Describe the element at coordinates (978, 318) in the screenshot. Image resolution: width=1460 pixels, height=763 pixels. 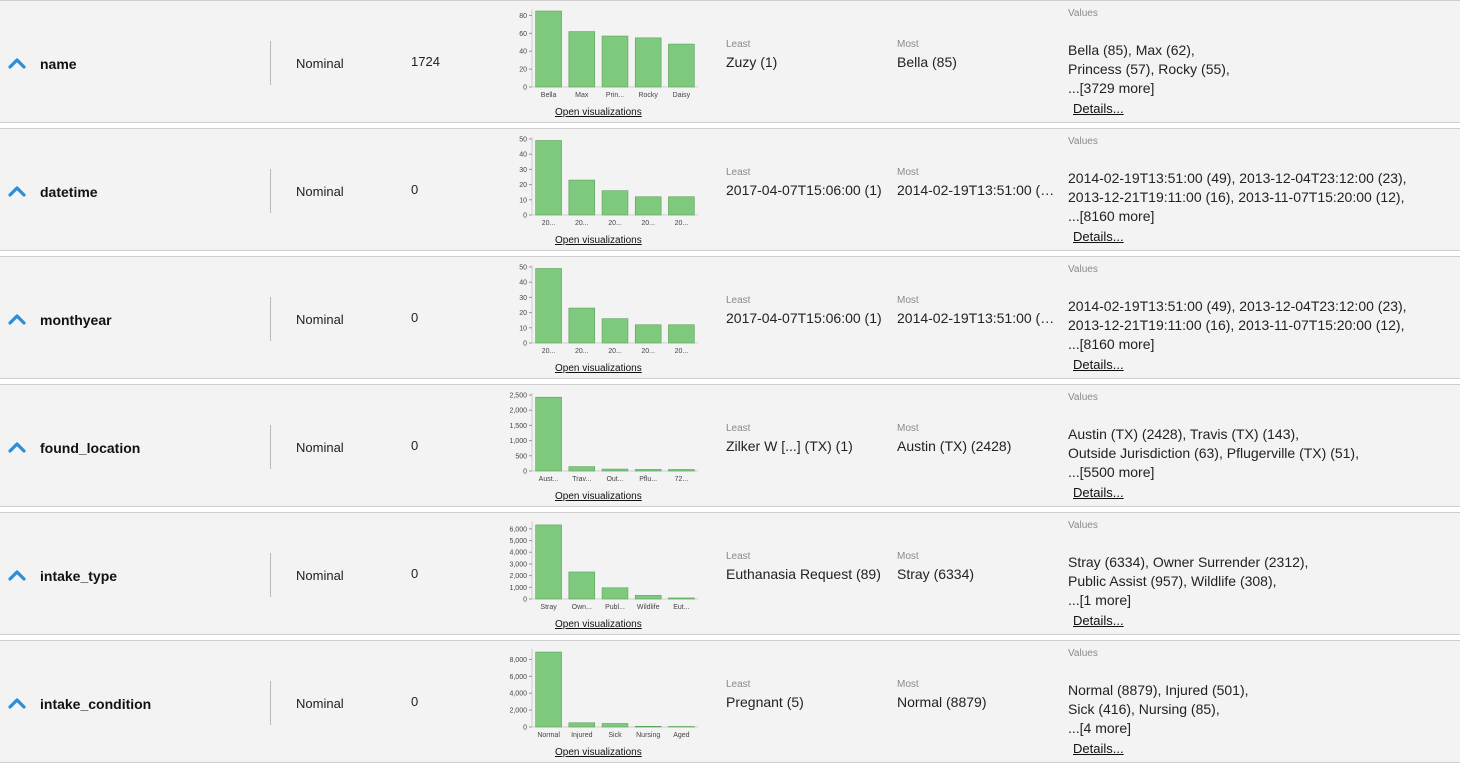
I see `most-value: 2014-02-19T13:51:00 (49)` at that location.